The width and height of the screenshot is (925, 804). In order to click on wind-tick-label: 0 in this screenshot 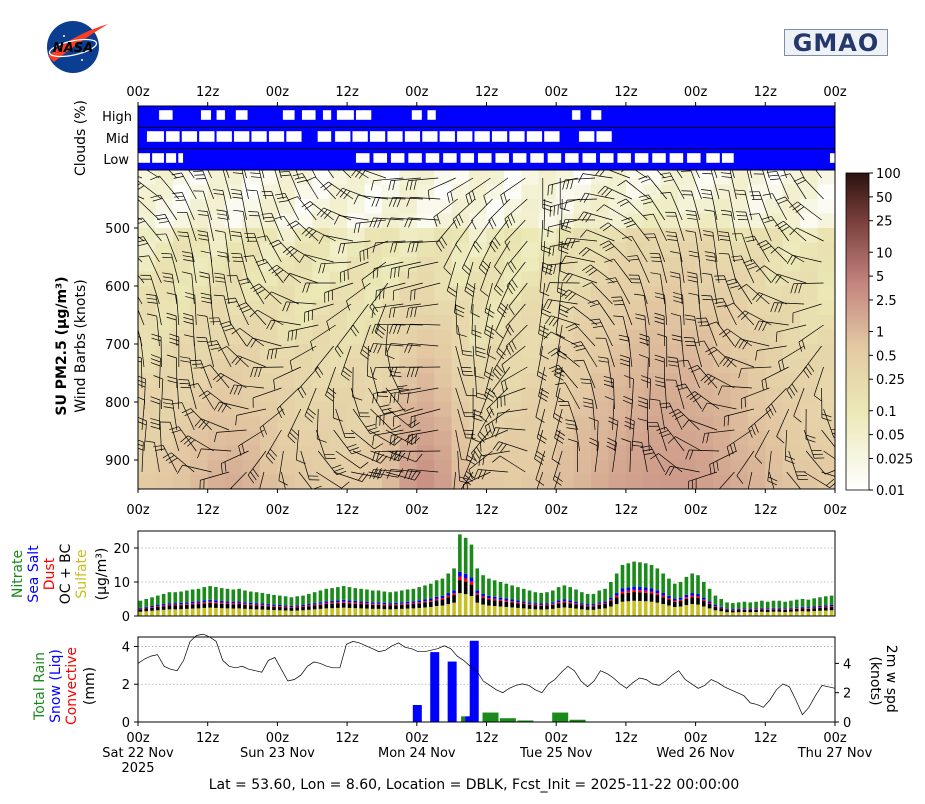, I will do `click(847, 723)`.